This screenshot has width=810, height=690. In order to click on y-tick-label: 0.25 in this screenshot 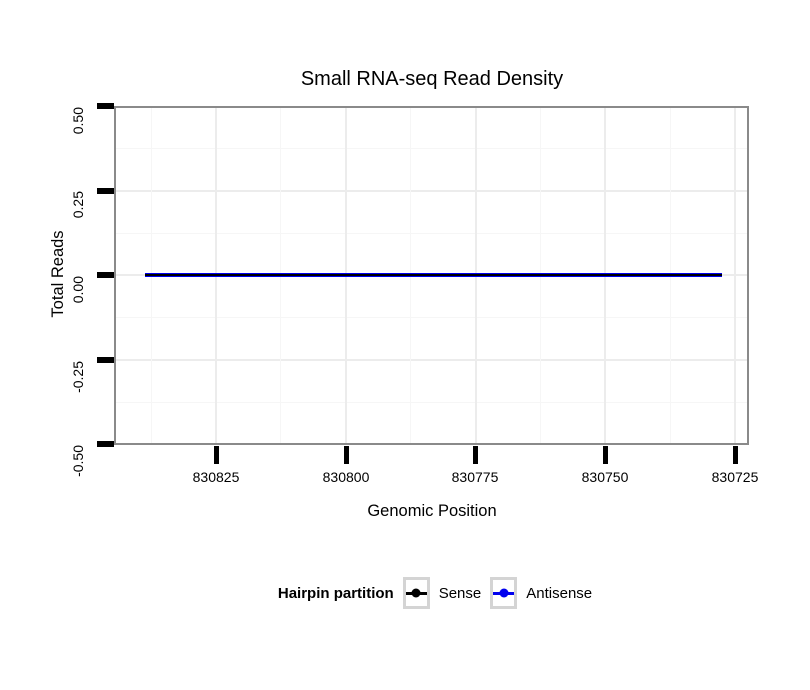, I will do `click(78, 205)`.